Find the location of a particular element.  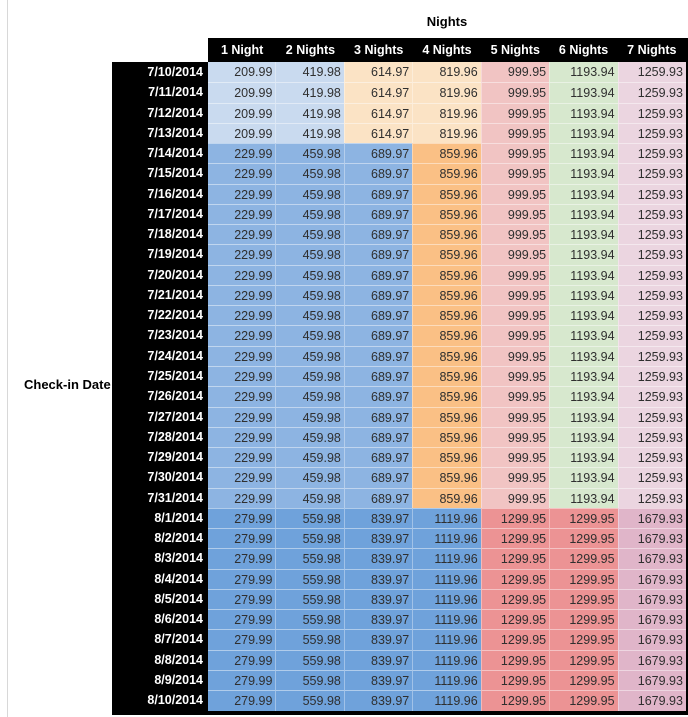

date-cell: 7/14/2014 is located at coordinates (160, 153).